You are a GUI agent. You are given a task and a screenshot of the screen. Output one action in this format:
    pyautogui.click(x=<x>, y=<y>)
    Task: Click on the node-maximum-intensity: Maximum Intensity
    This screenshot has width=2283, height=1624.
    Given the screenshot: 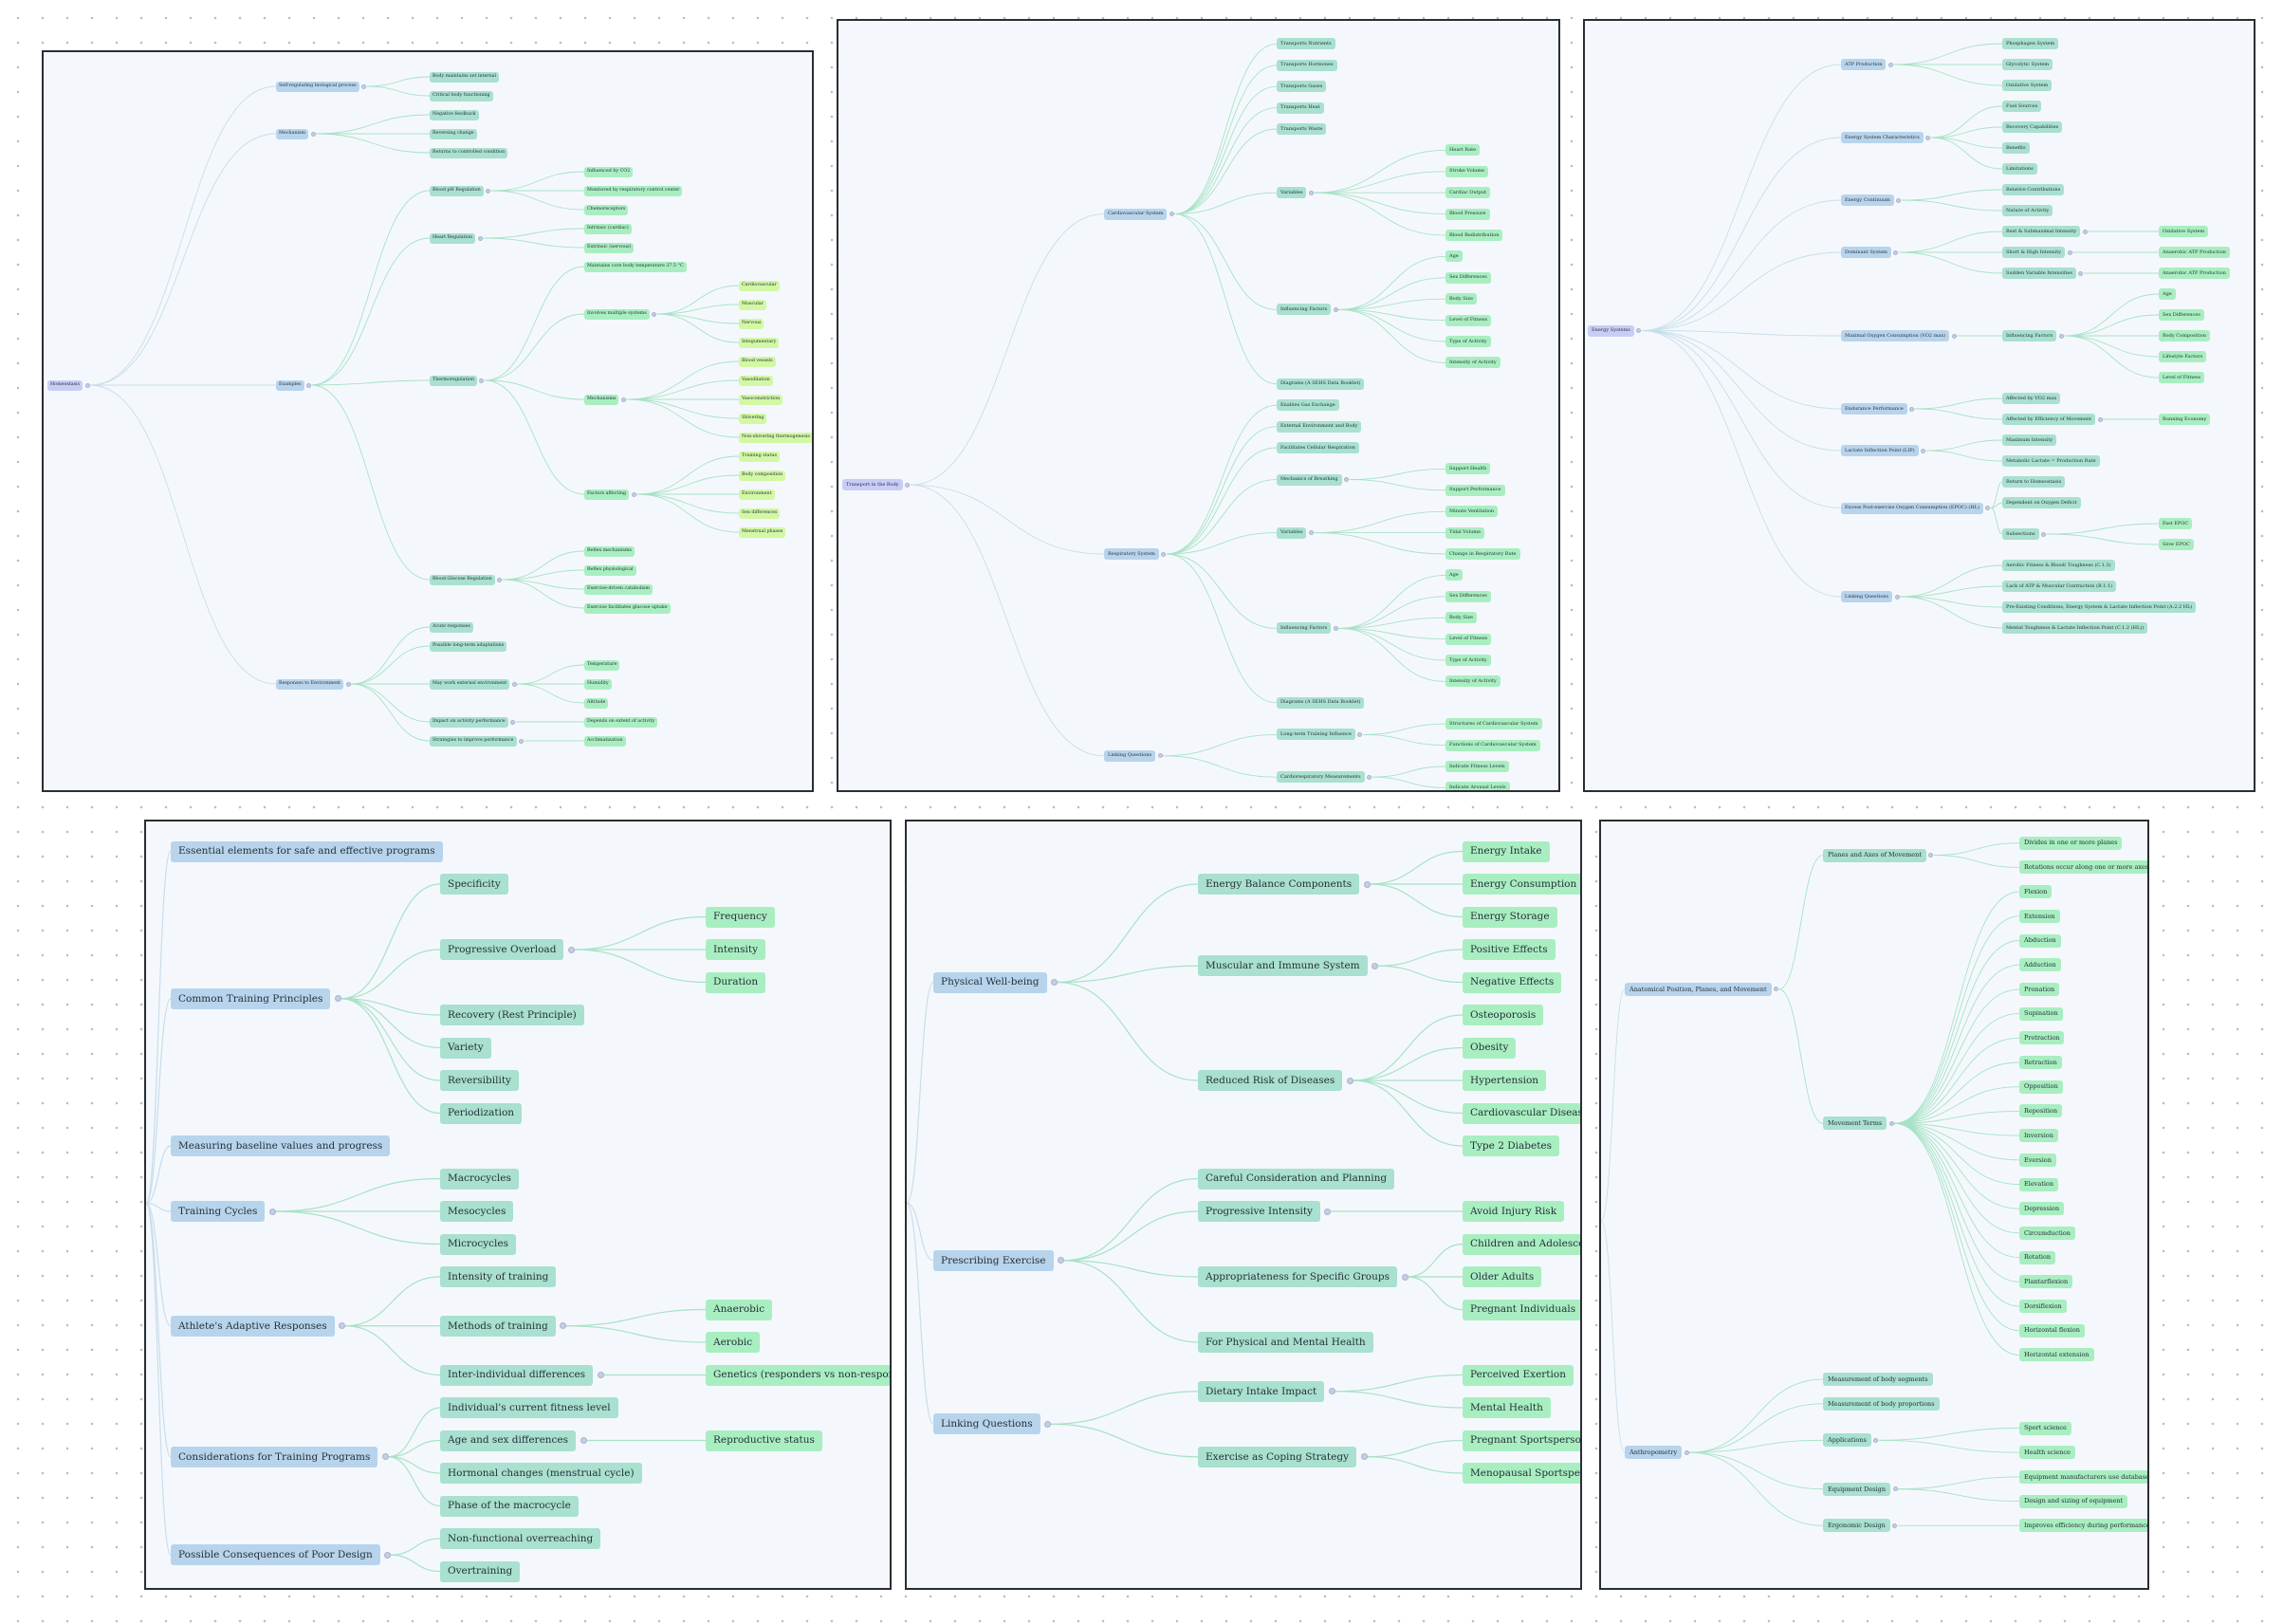 What is the action you would take?
    pyautogui.click(x=2029, y=440)
    